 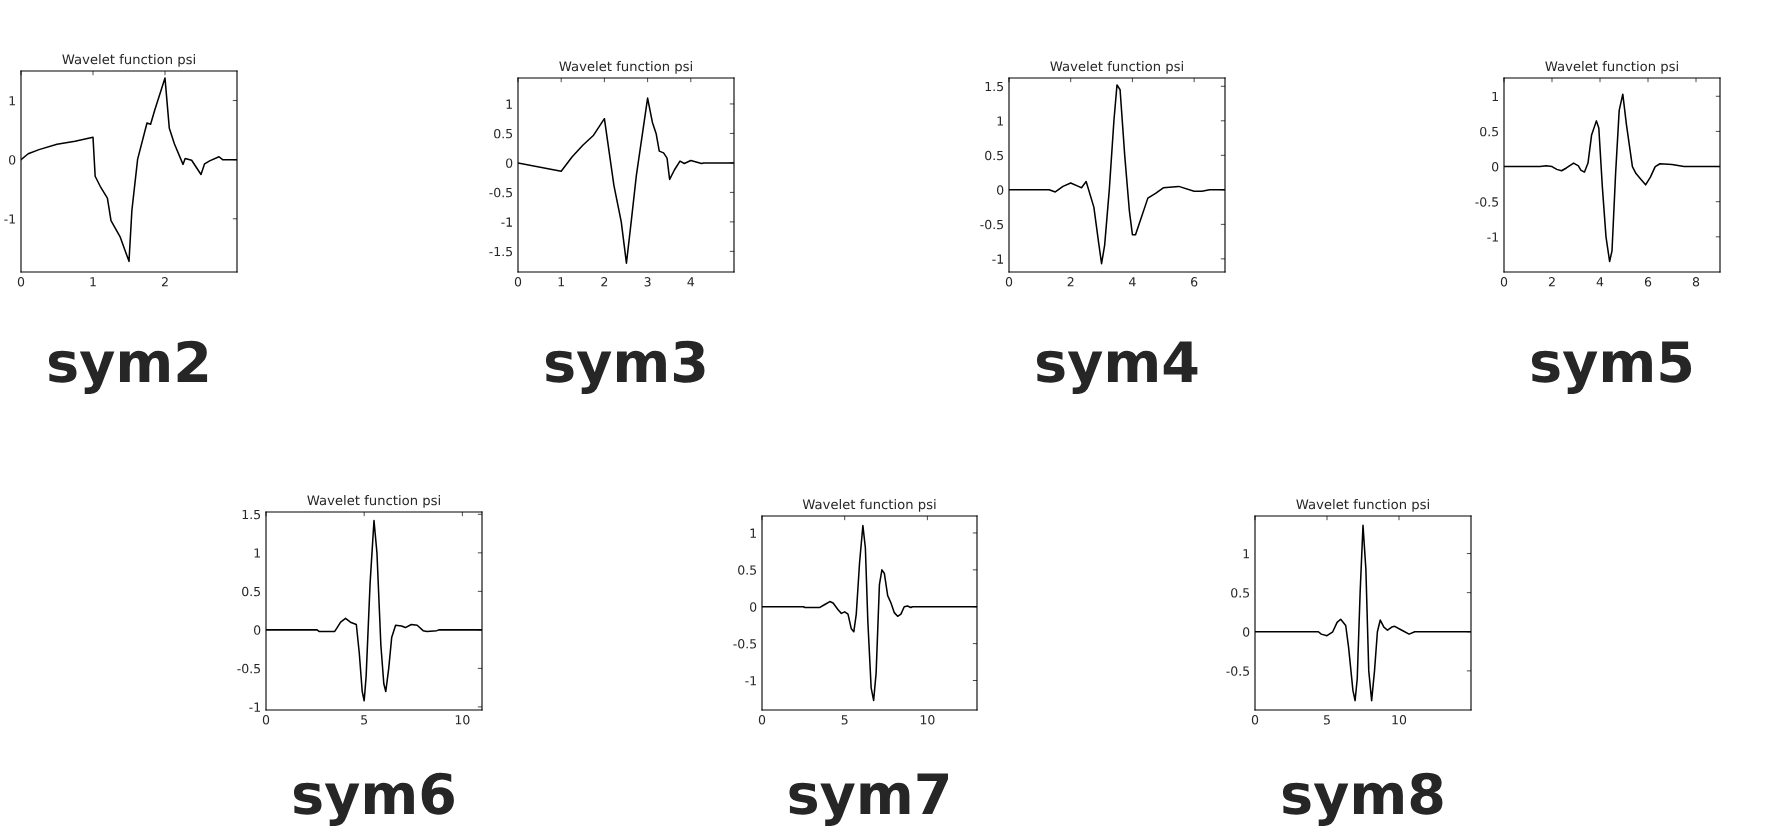 I want to click on text: sym4, so click(x=1117, y=367).